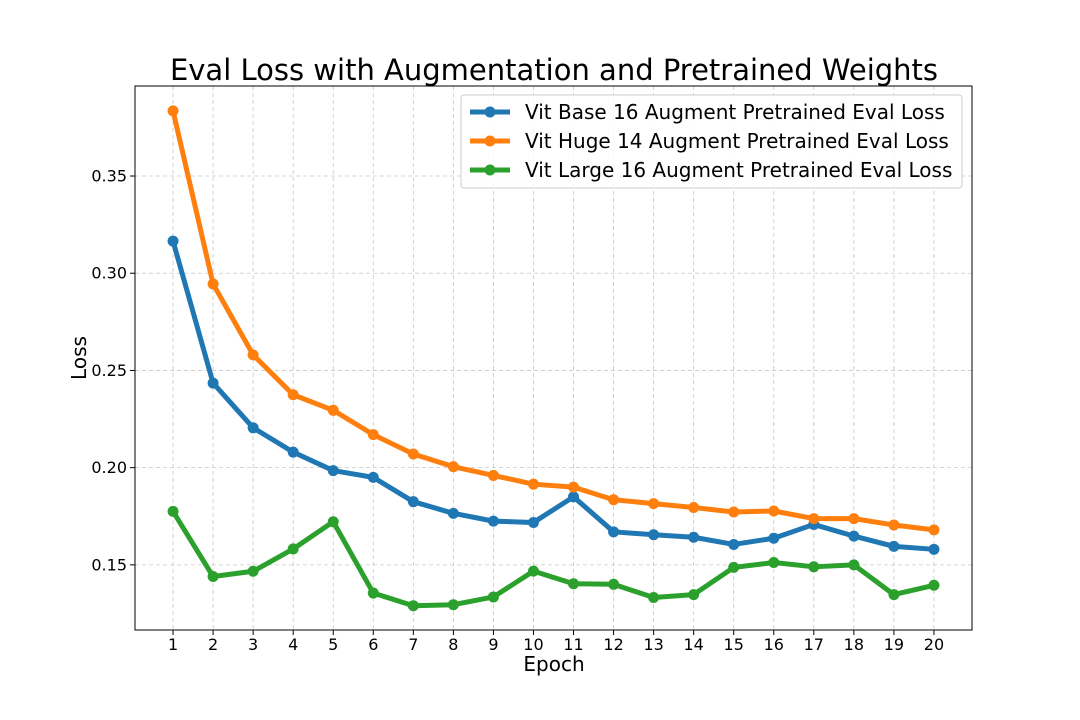 The image size is (1080, 720). I want to click on legend-item: Vit Base 16 Augment Pretrained Eval Loss, so click(707, 112).